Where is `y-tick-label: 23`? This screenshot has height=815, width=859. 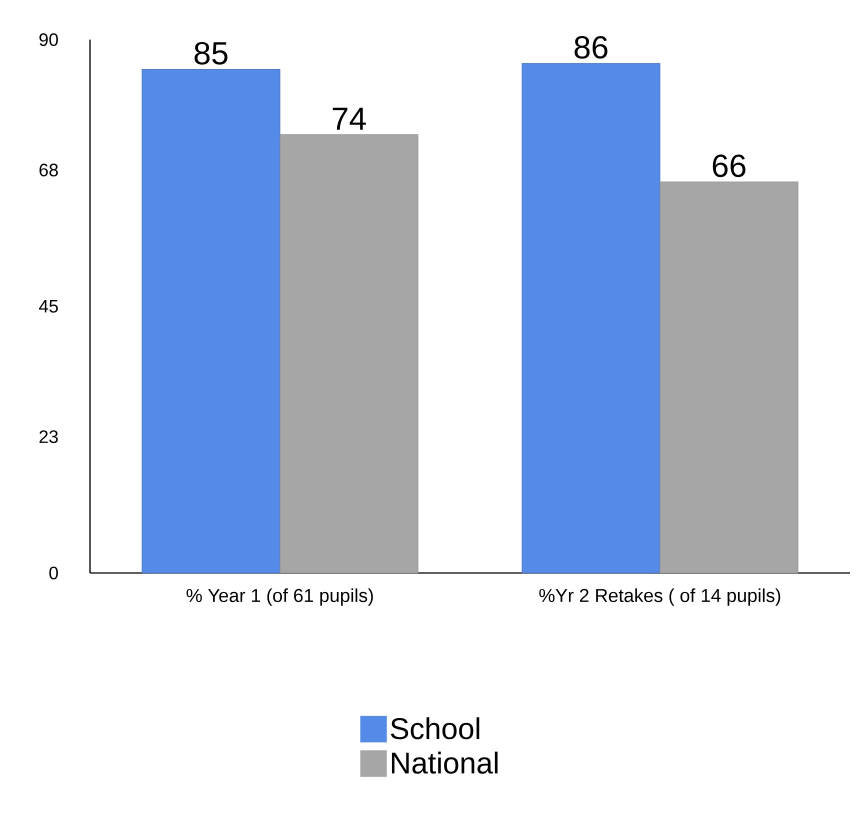 y-tick-label: 23 is located at coordinates (49, 437).